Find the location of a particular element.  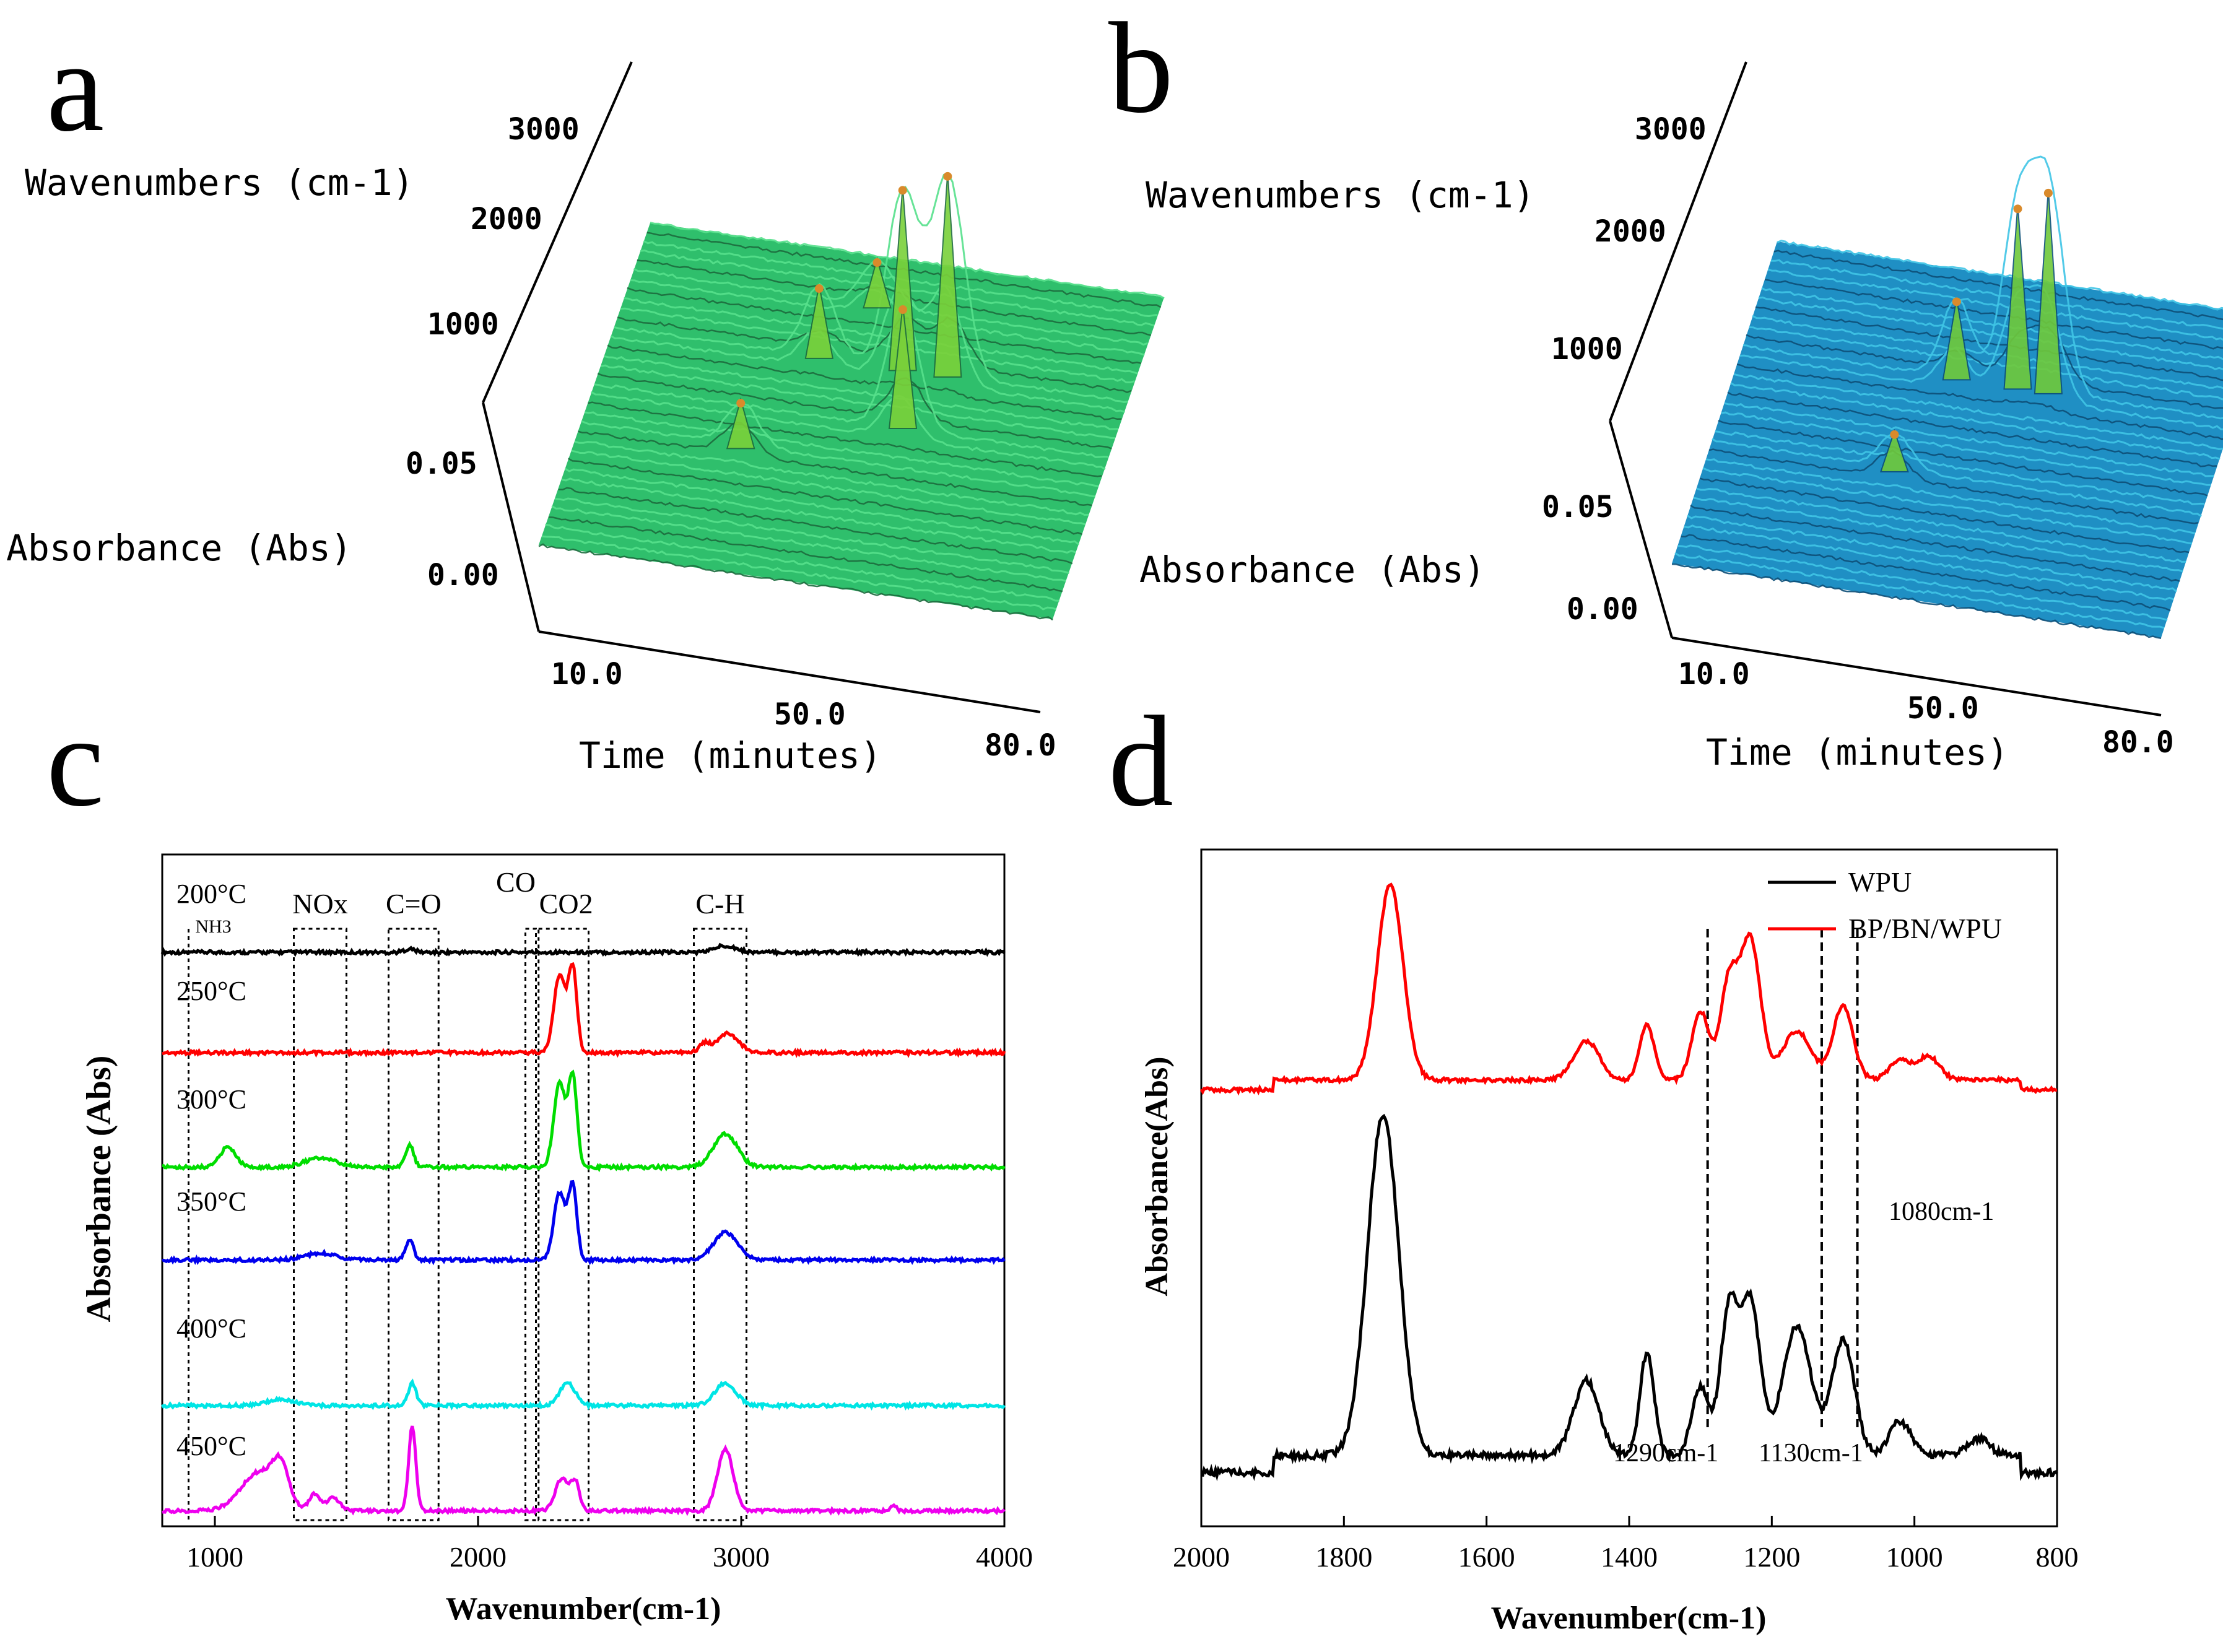

panel-letter-b: b is located at coordinates (1140, 70).